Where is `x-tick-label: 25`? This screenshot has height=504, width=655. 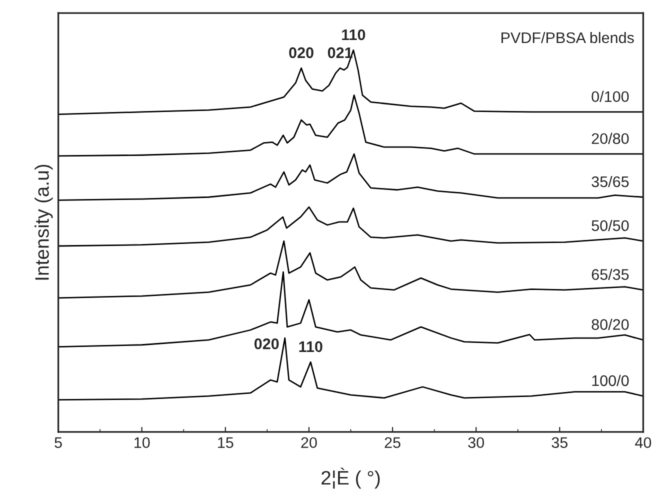 x-tick-label: 25 is located at coordinates (392, 442).